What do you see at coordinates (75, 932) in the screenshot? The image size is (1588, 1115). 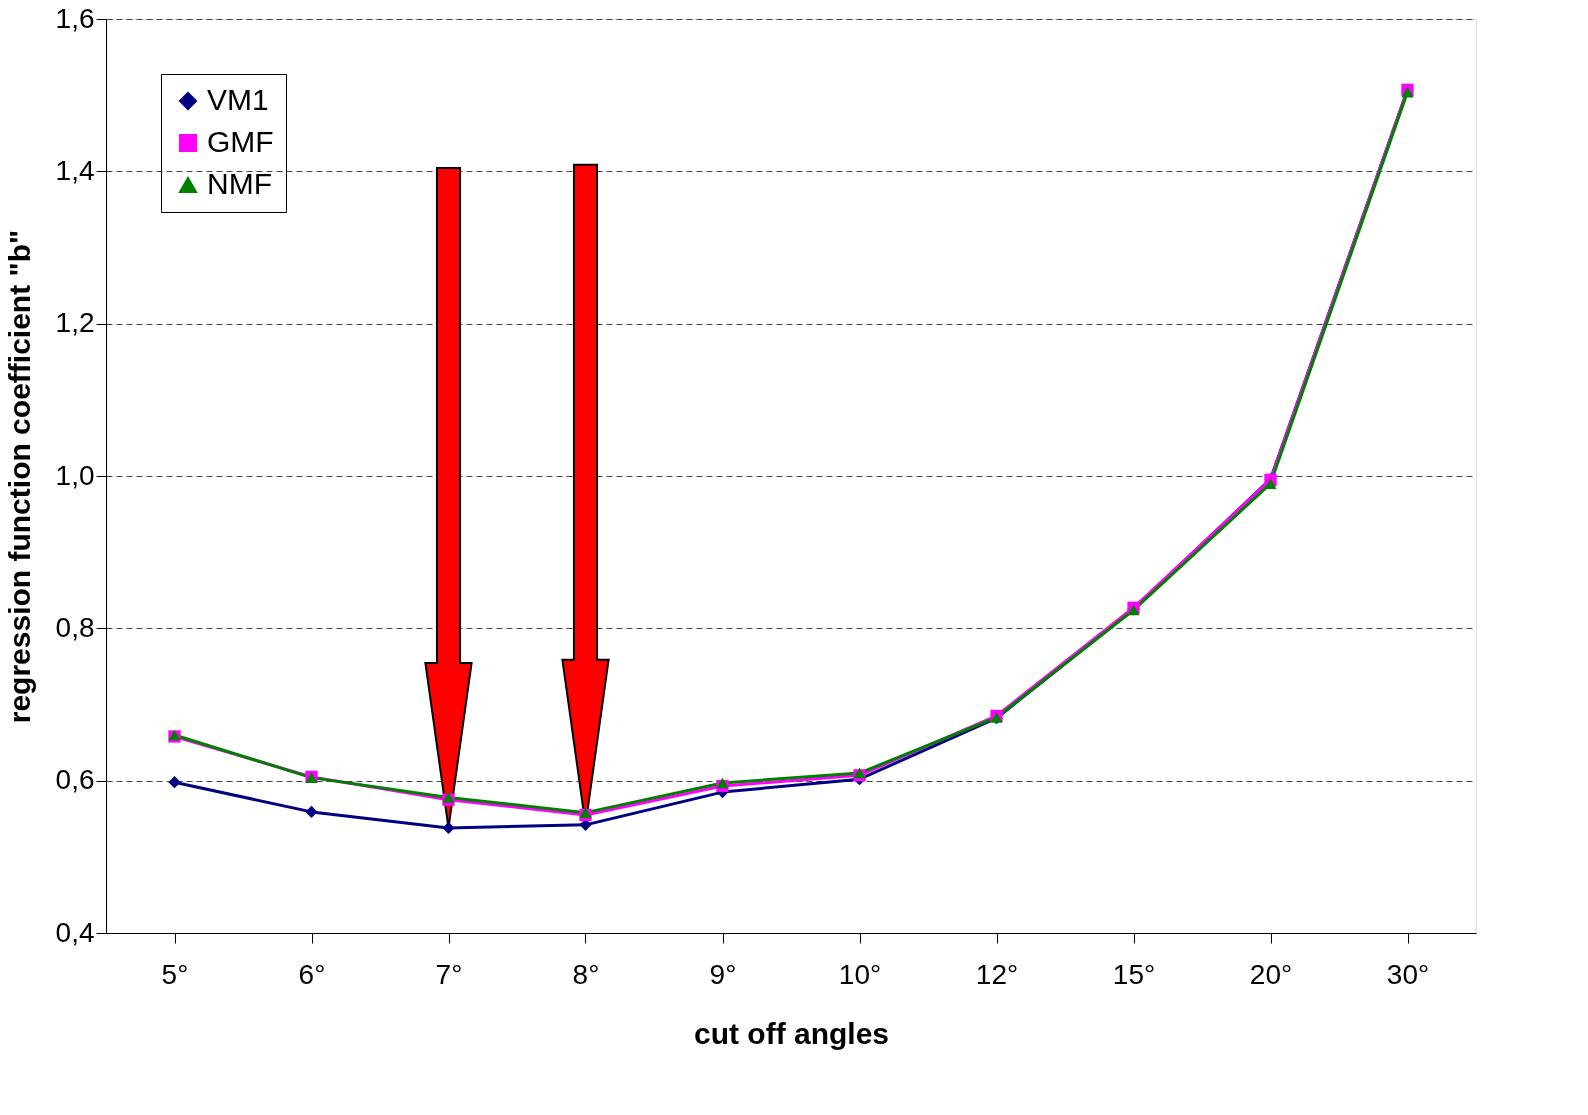 I see `y-tick-label: 0,4` at bounding box center [75, 932].